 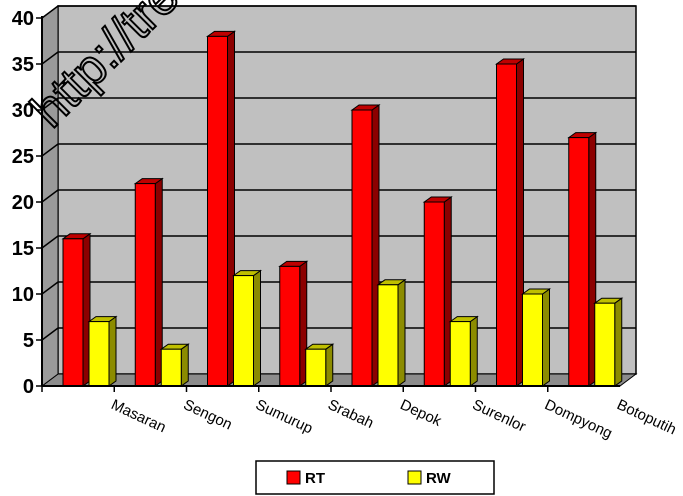 I want to click on y-tick-label: 40, so click(x=23, y=19).